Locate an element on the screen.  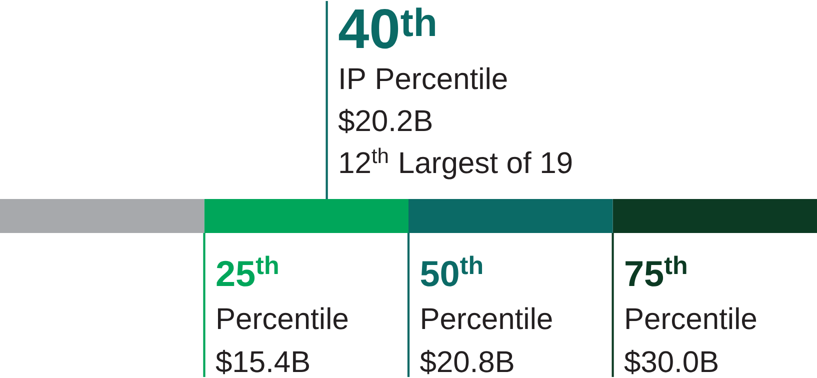
annotation: $20.2B is located at coordinates (385, 121).